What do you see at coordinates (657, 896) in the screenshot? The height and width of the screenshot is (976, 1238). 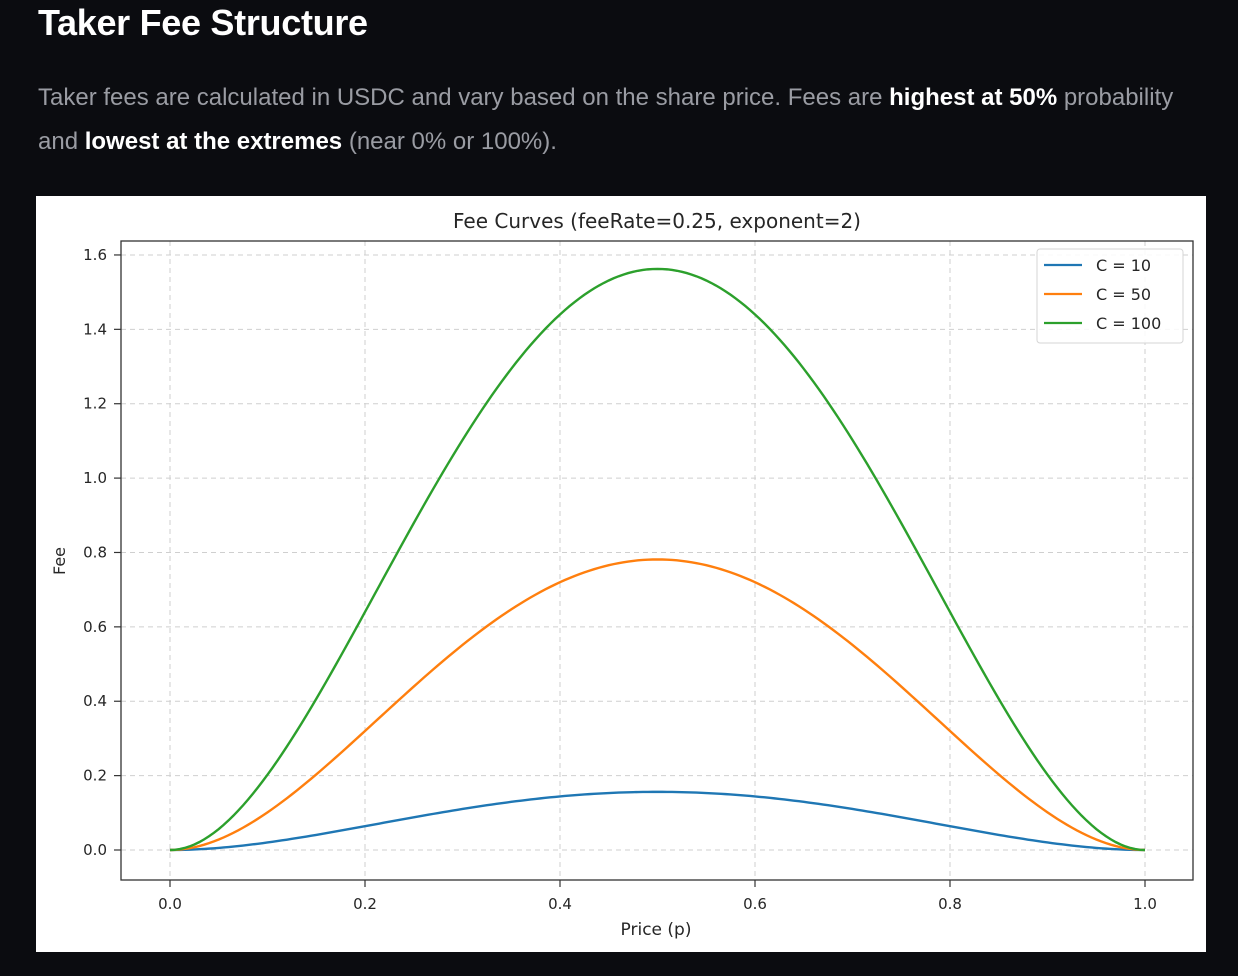 I see `x-axis-ticks: 0.0 0.2 0.4 0.6 0.8 1.0` at bounding box center [657, 896].